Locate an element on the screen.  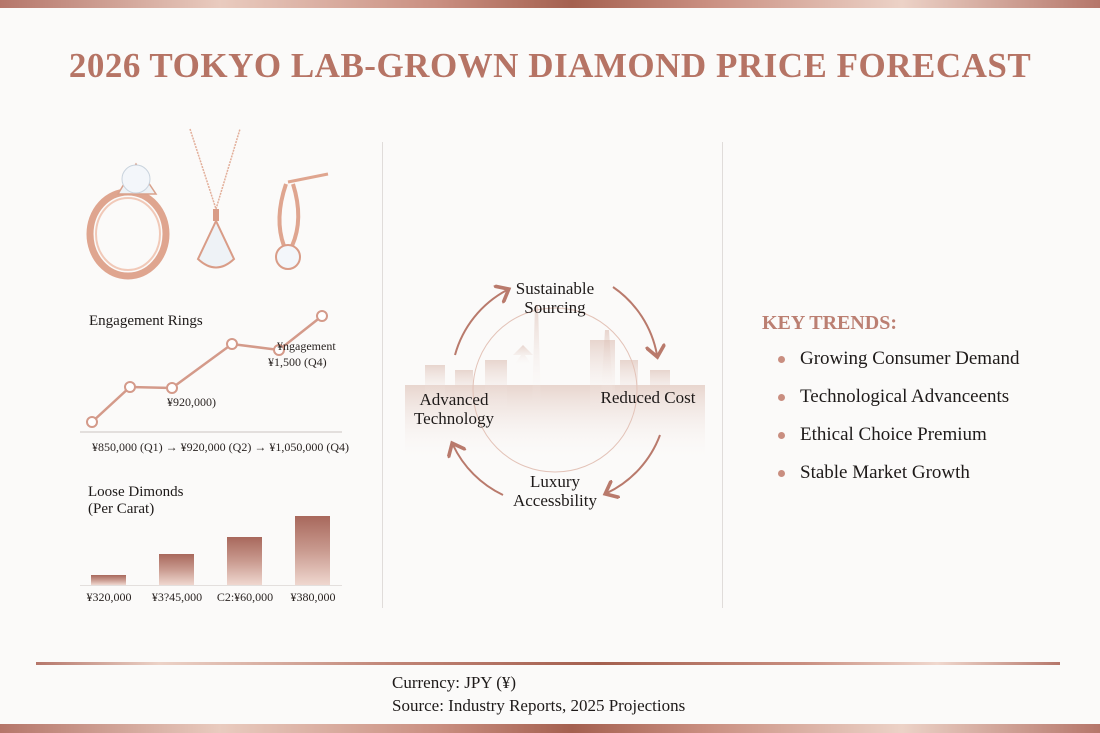
engagement-mid-label: ¥920,000) is located at coordinates (191, 402).